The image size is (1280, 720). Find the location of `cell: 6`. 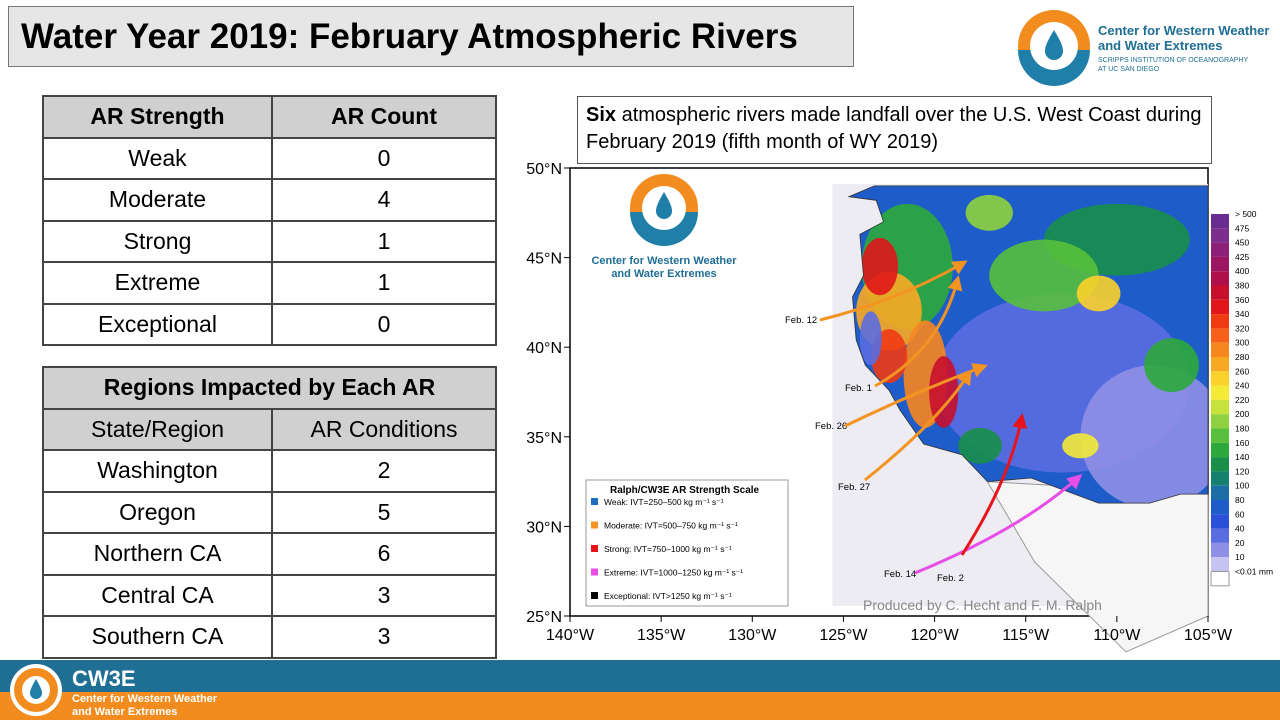

cell: 6 is located at coordinates (384, 554).